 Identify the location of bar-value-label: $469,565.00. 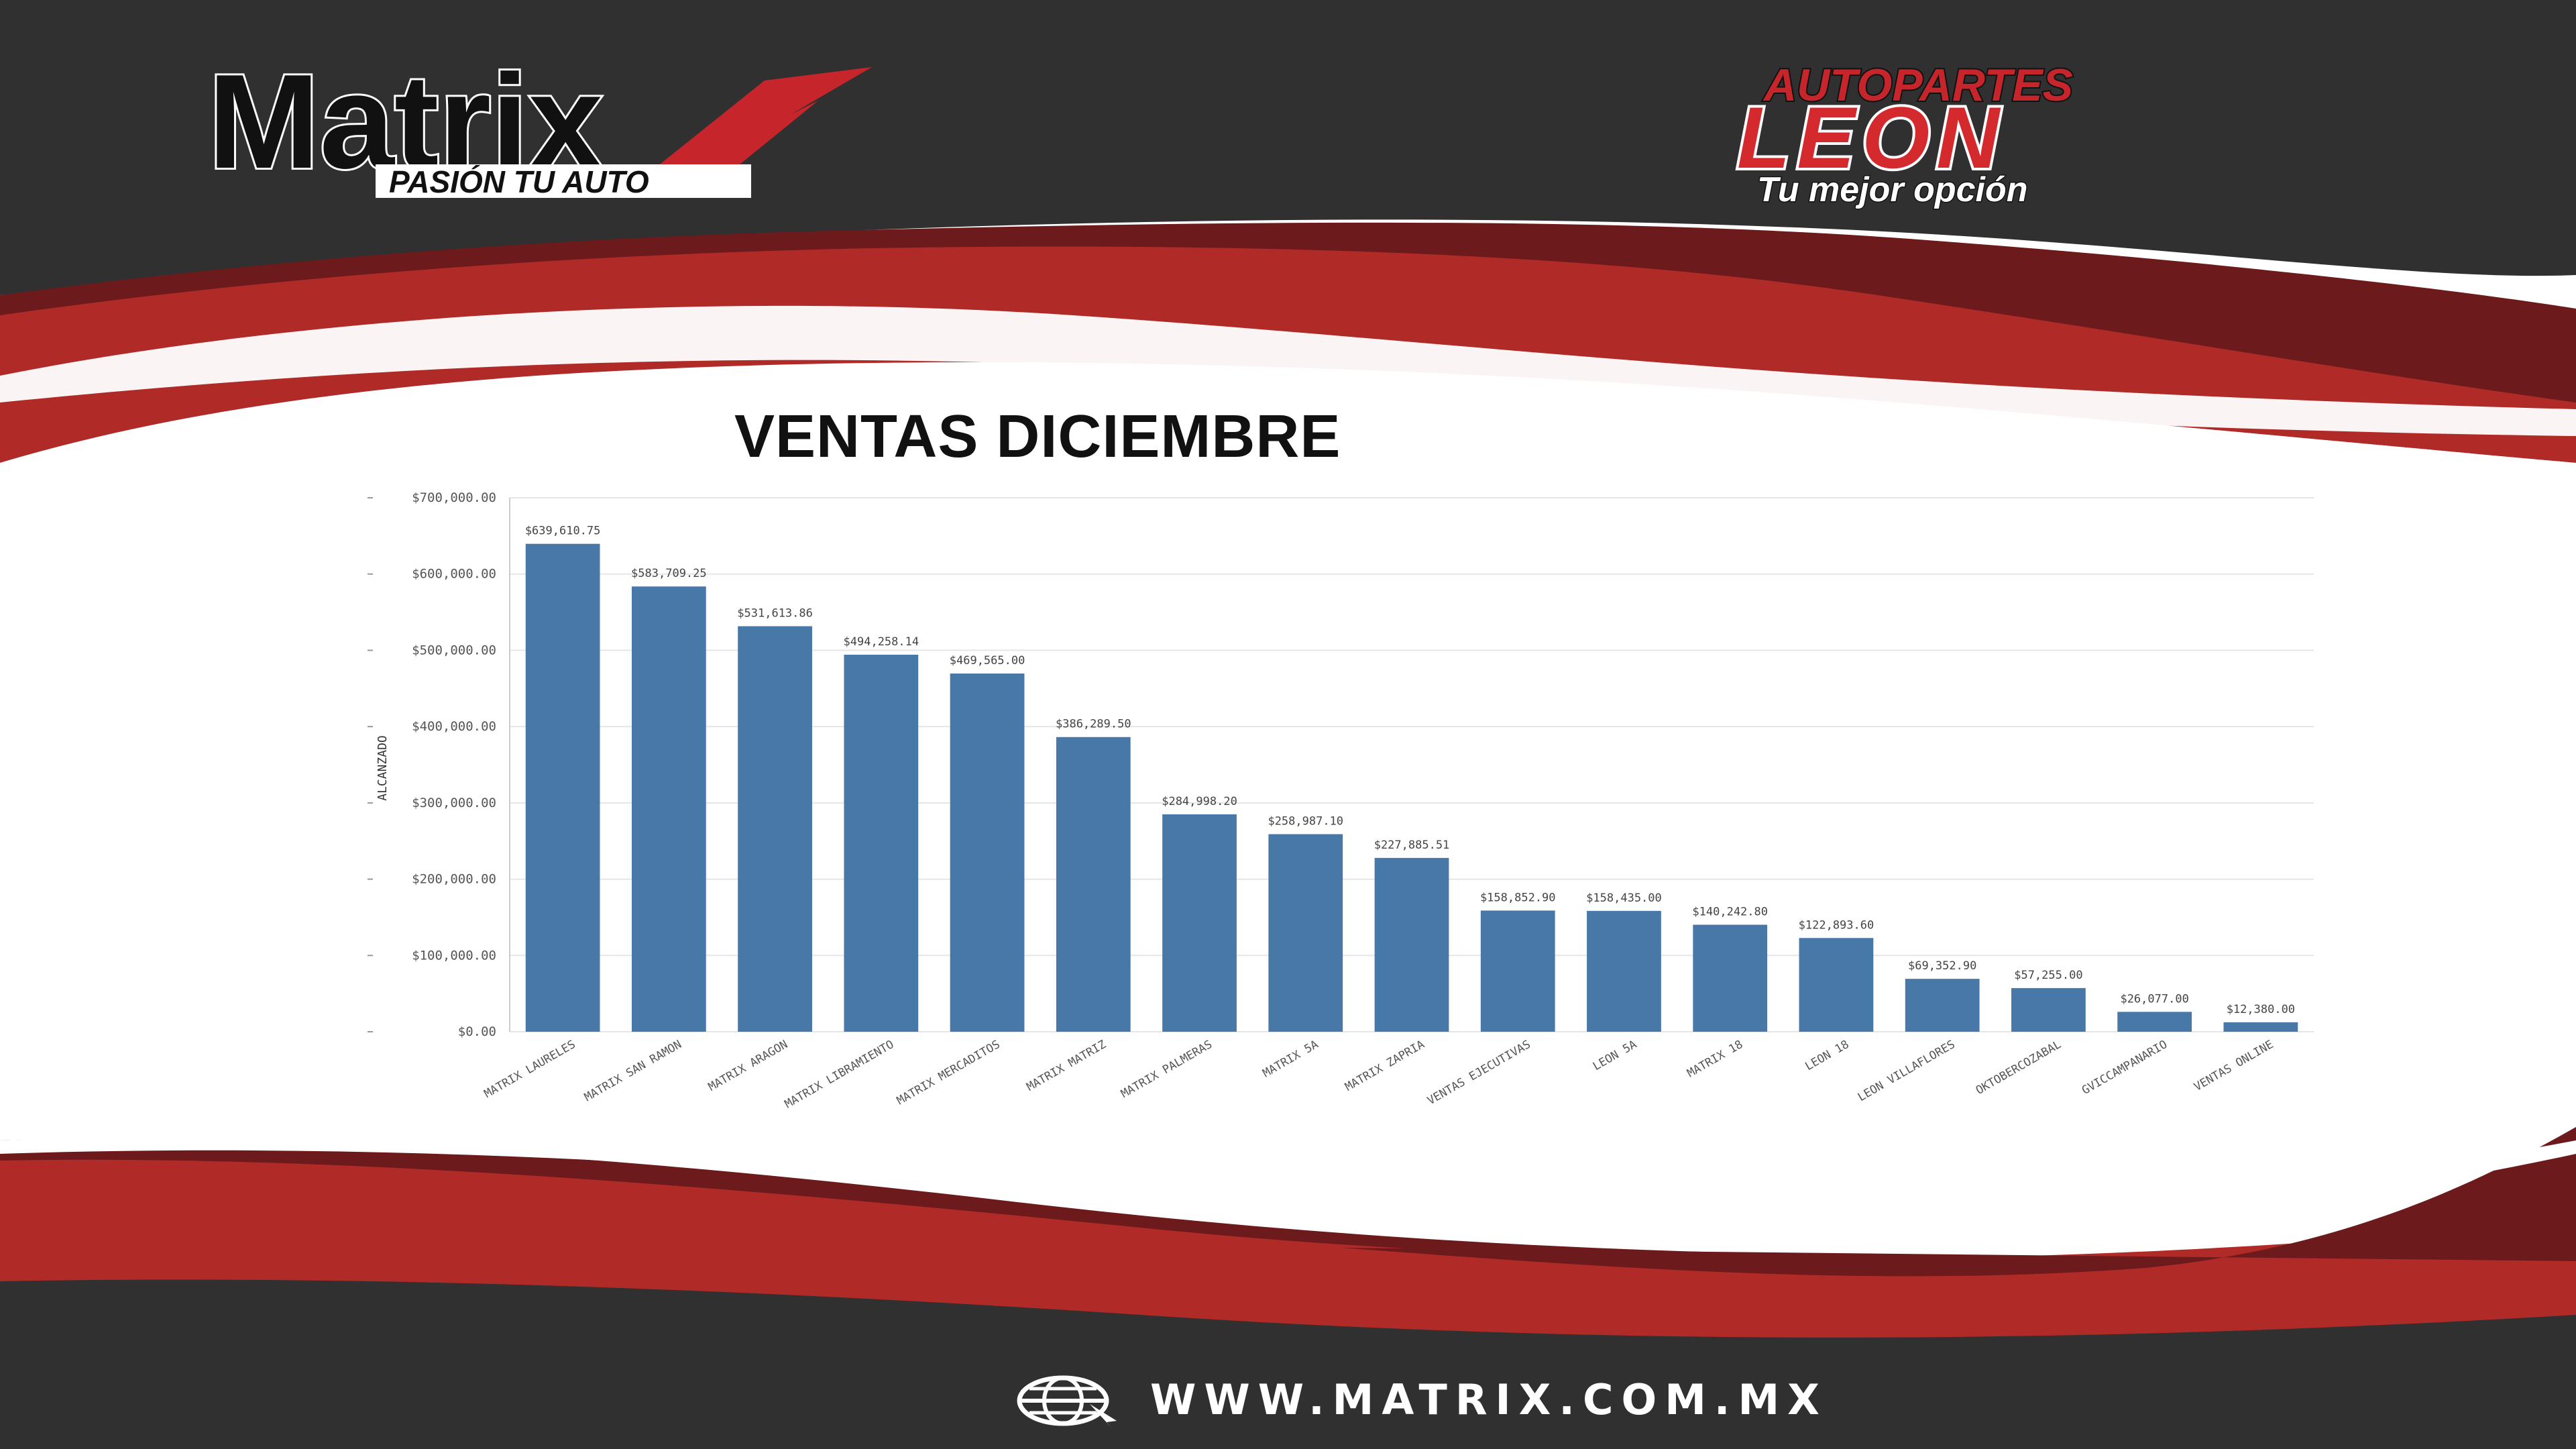
(987, 660).